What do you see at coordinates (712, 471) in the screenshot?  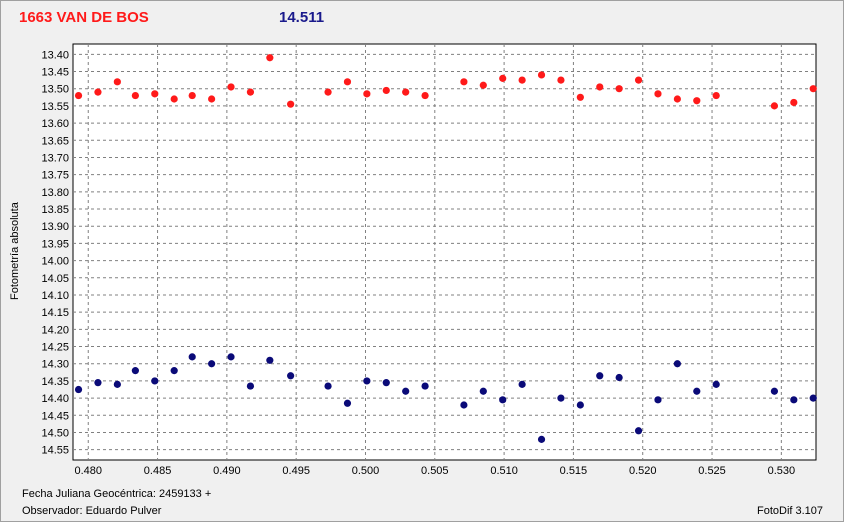 I see `x-tick-label: 0.525` at bounding box center [712, 471].